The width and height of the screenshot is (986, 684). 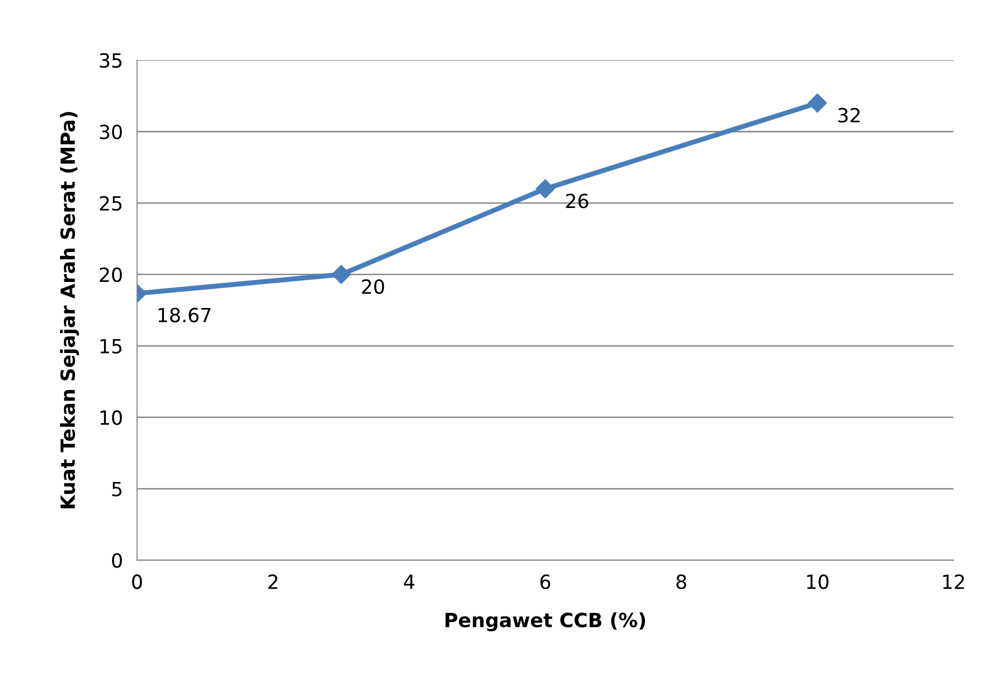 What do you see at coordinates (184, 315) in the screenshot?
I see `data-label: 18.67` at bounding box center [184, 315].